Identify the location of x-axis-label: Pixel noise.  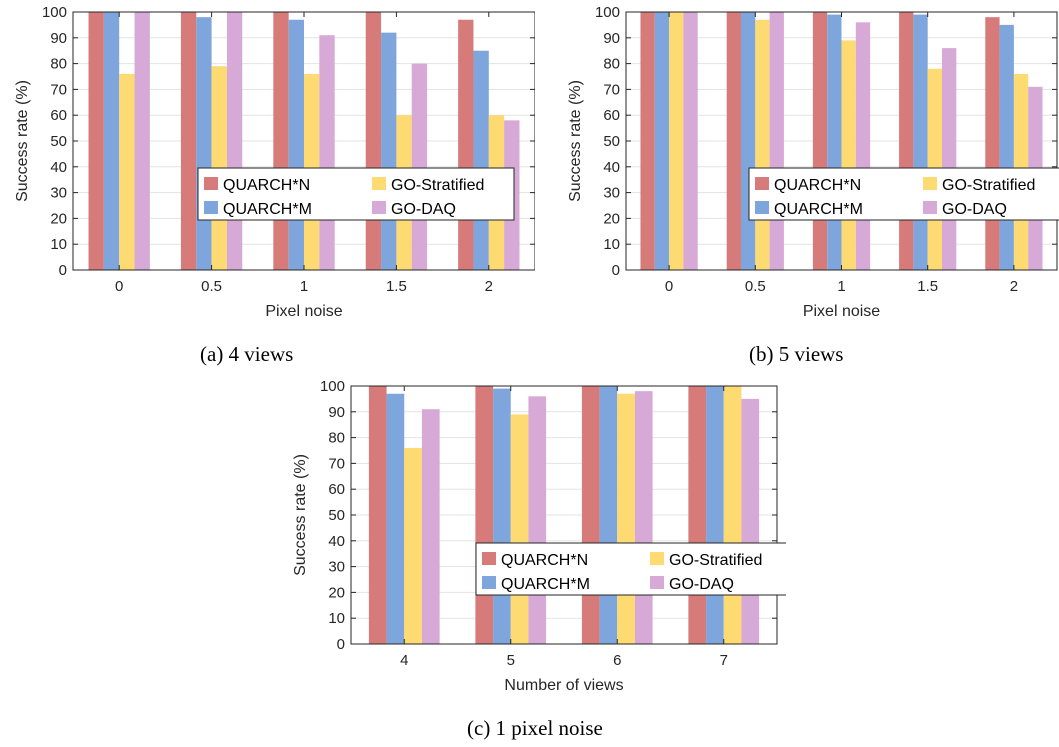
(841, 311).